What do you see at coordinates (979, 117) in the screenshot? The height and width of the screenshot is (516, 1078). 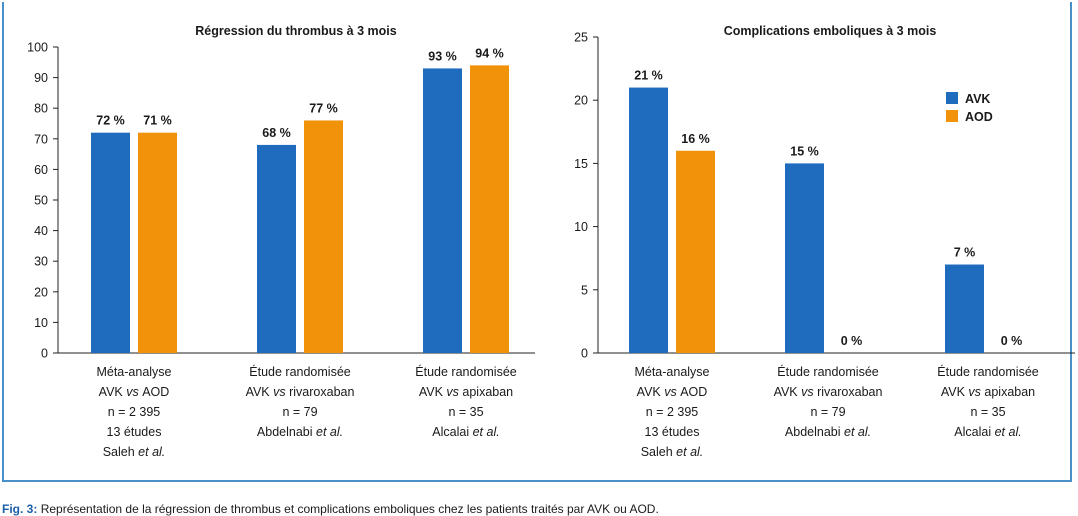 I see `legend-label: AOD` at bounding box center [979, 117].